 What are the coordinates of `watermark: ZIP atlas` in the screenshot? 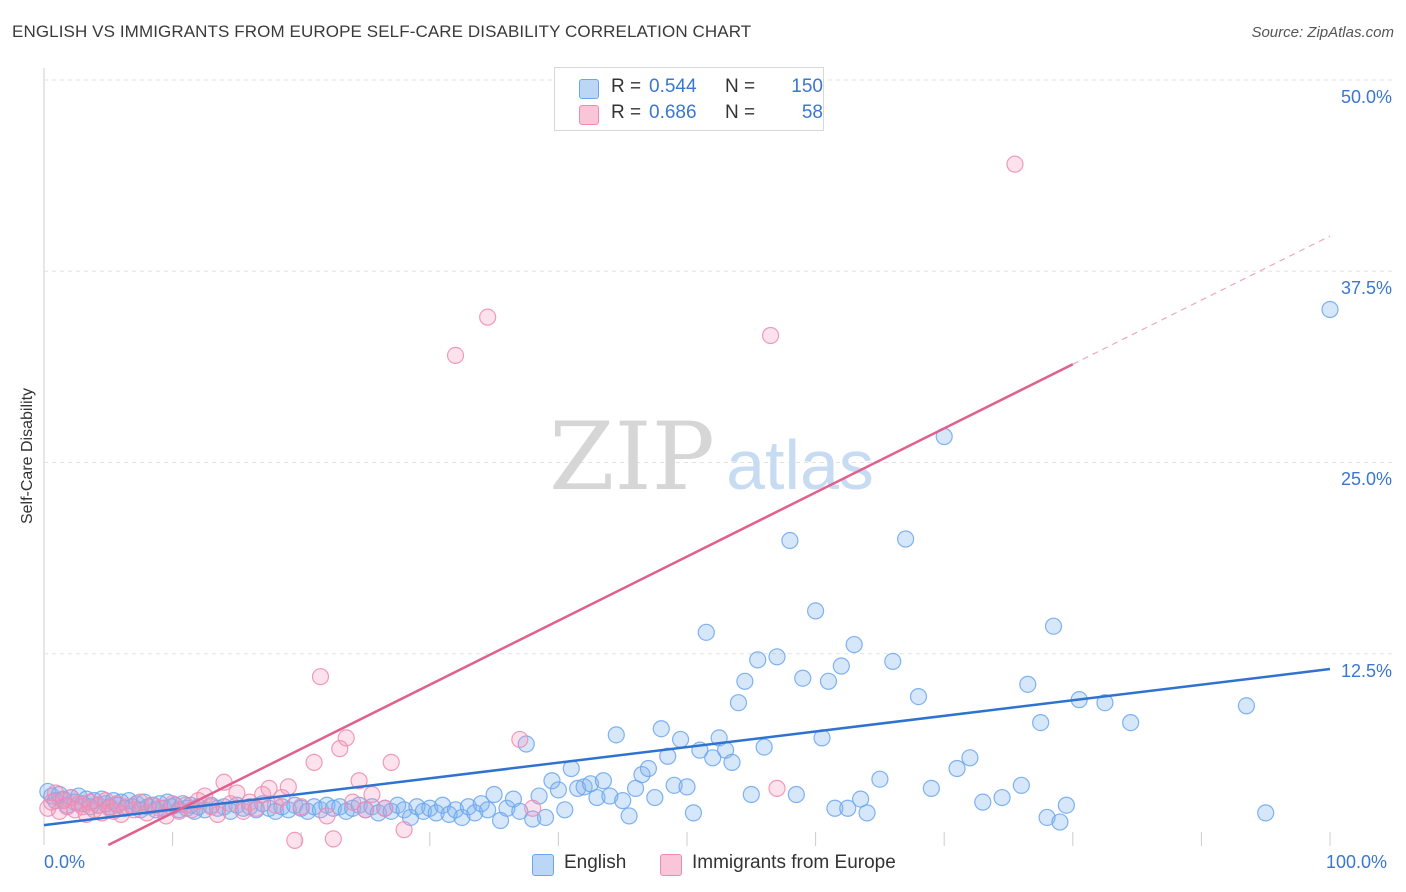 It's located at (711, 457).